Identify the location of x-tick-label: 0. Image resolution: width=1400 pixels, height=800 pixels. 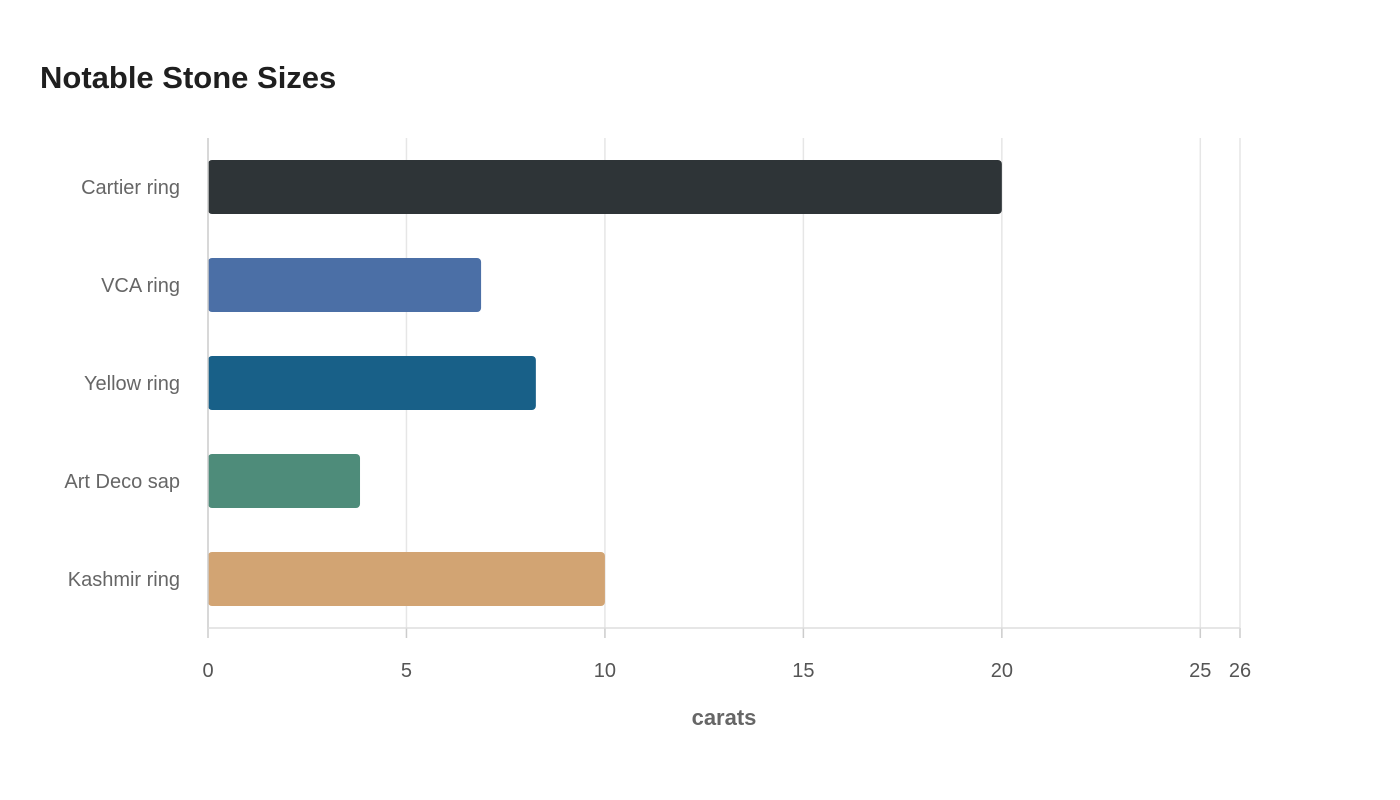
(207, 671).